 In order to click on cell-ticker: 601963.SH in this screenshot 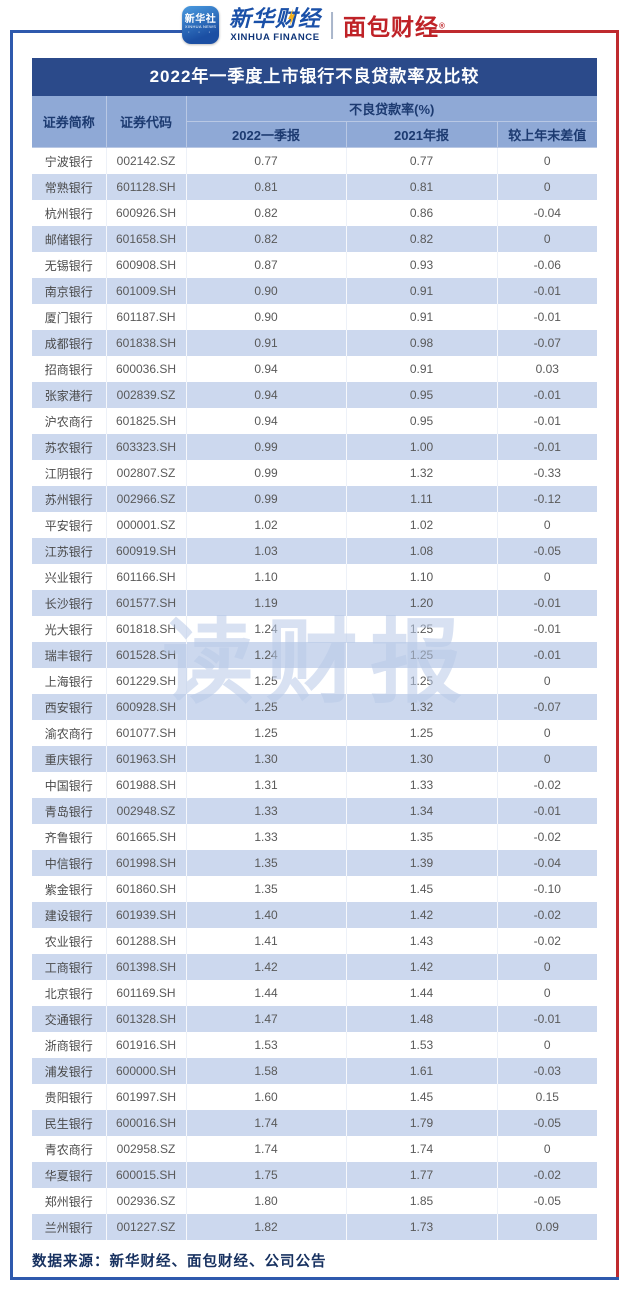, I will do `click(146, 759)`.